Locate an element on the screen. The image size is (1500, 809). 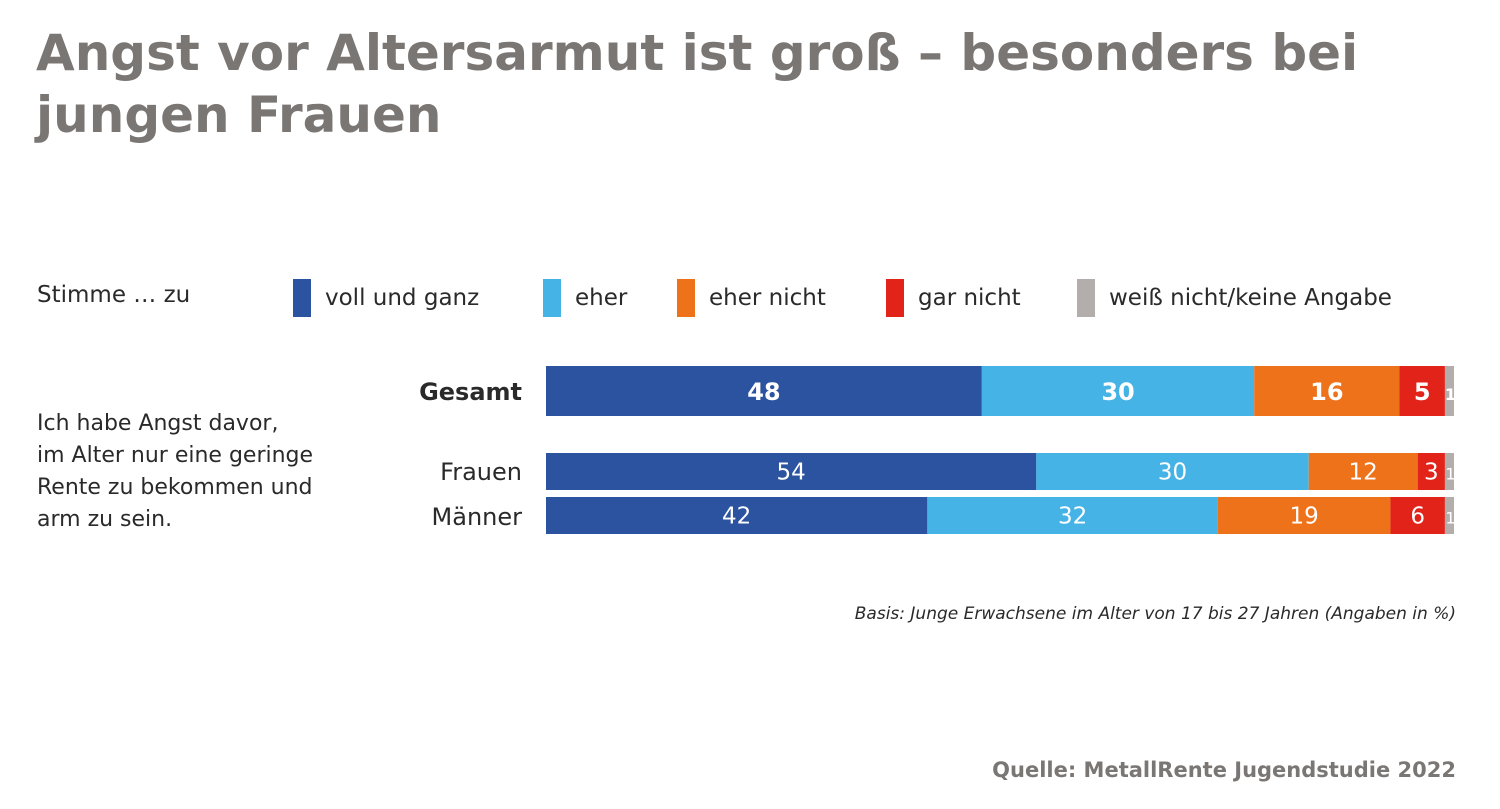
data-label-frauen-series-4: 1 is located at coordinates (1450, 474).